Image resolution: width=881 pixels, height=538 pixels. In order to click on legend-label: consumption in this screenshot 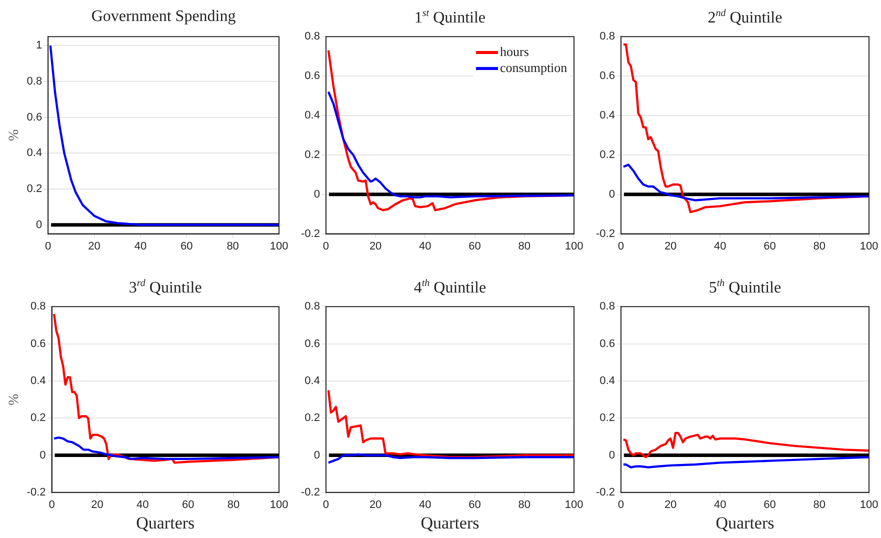, I will do `click(534, 67)`.